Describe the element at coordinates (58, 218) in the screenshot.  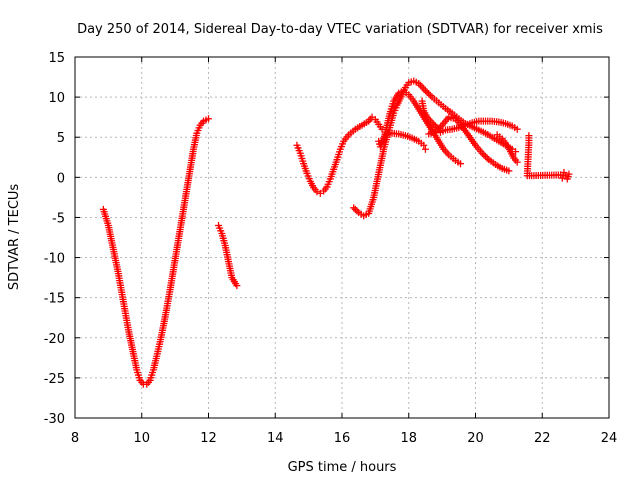
I see `y-tick-label: -5` at that location.